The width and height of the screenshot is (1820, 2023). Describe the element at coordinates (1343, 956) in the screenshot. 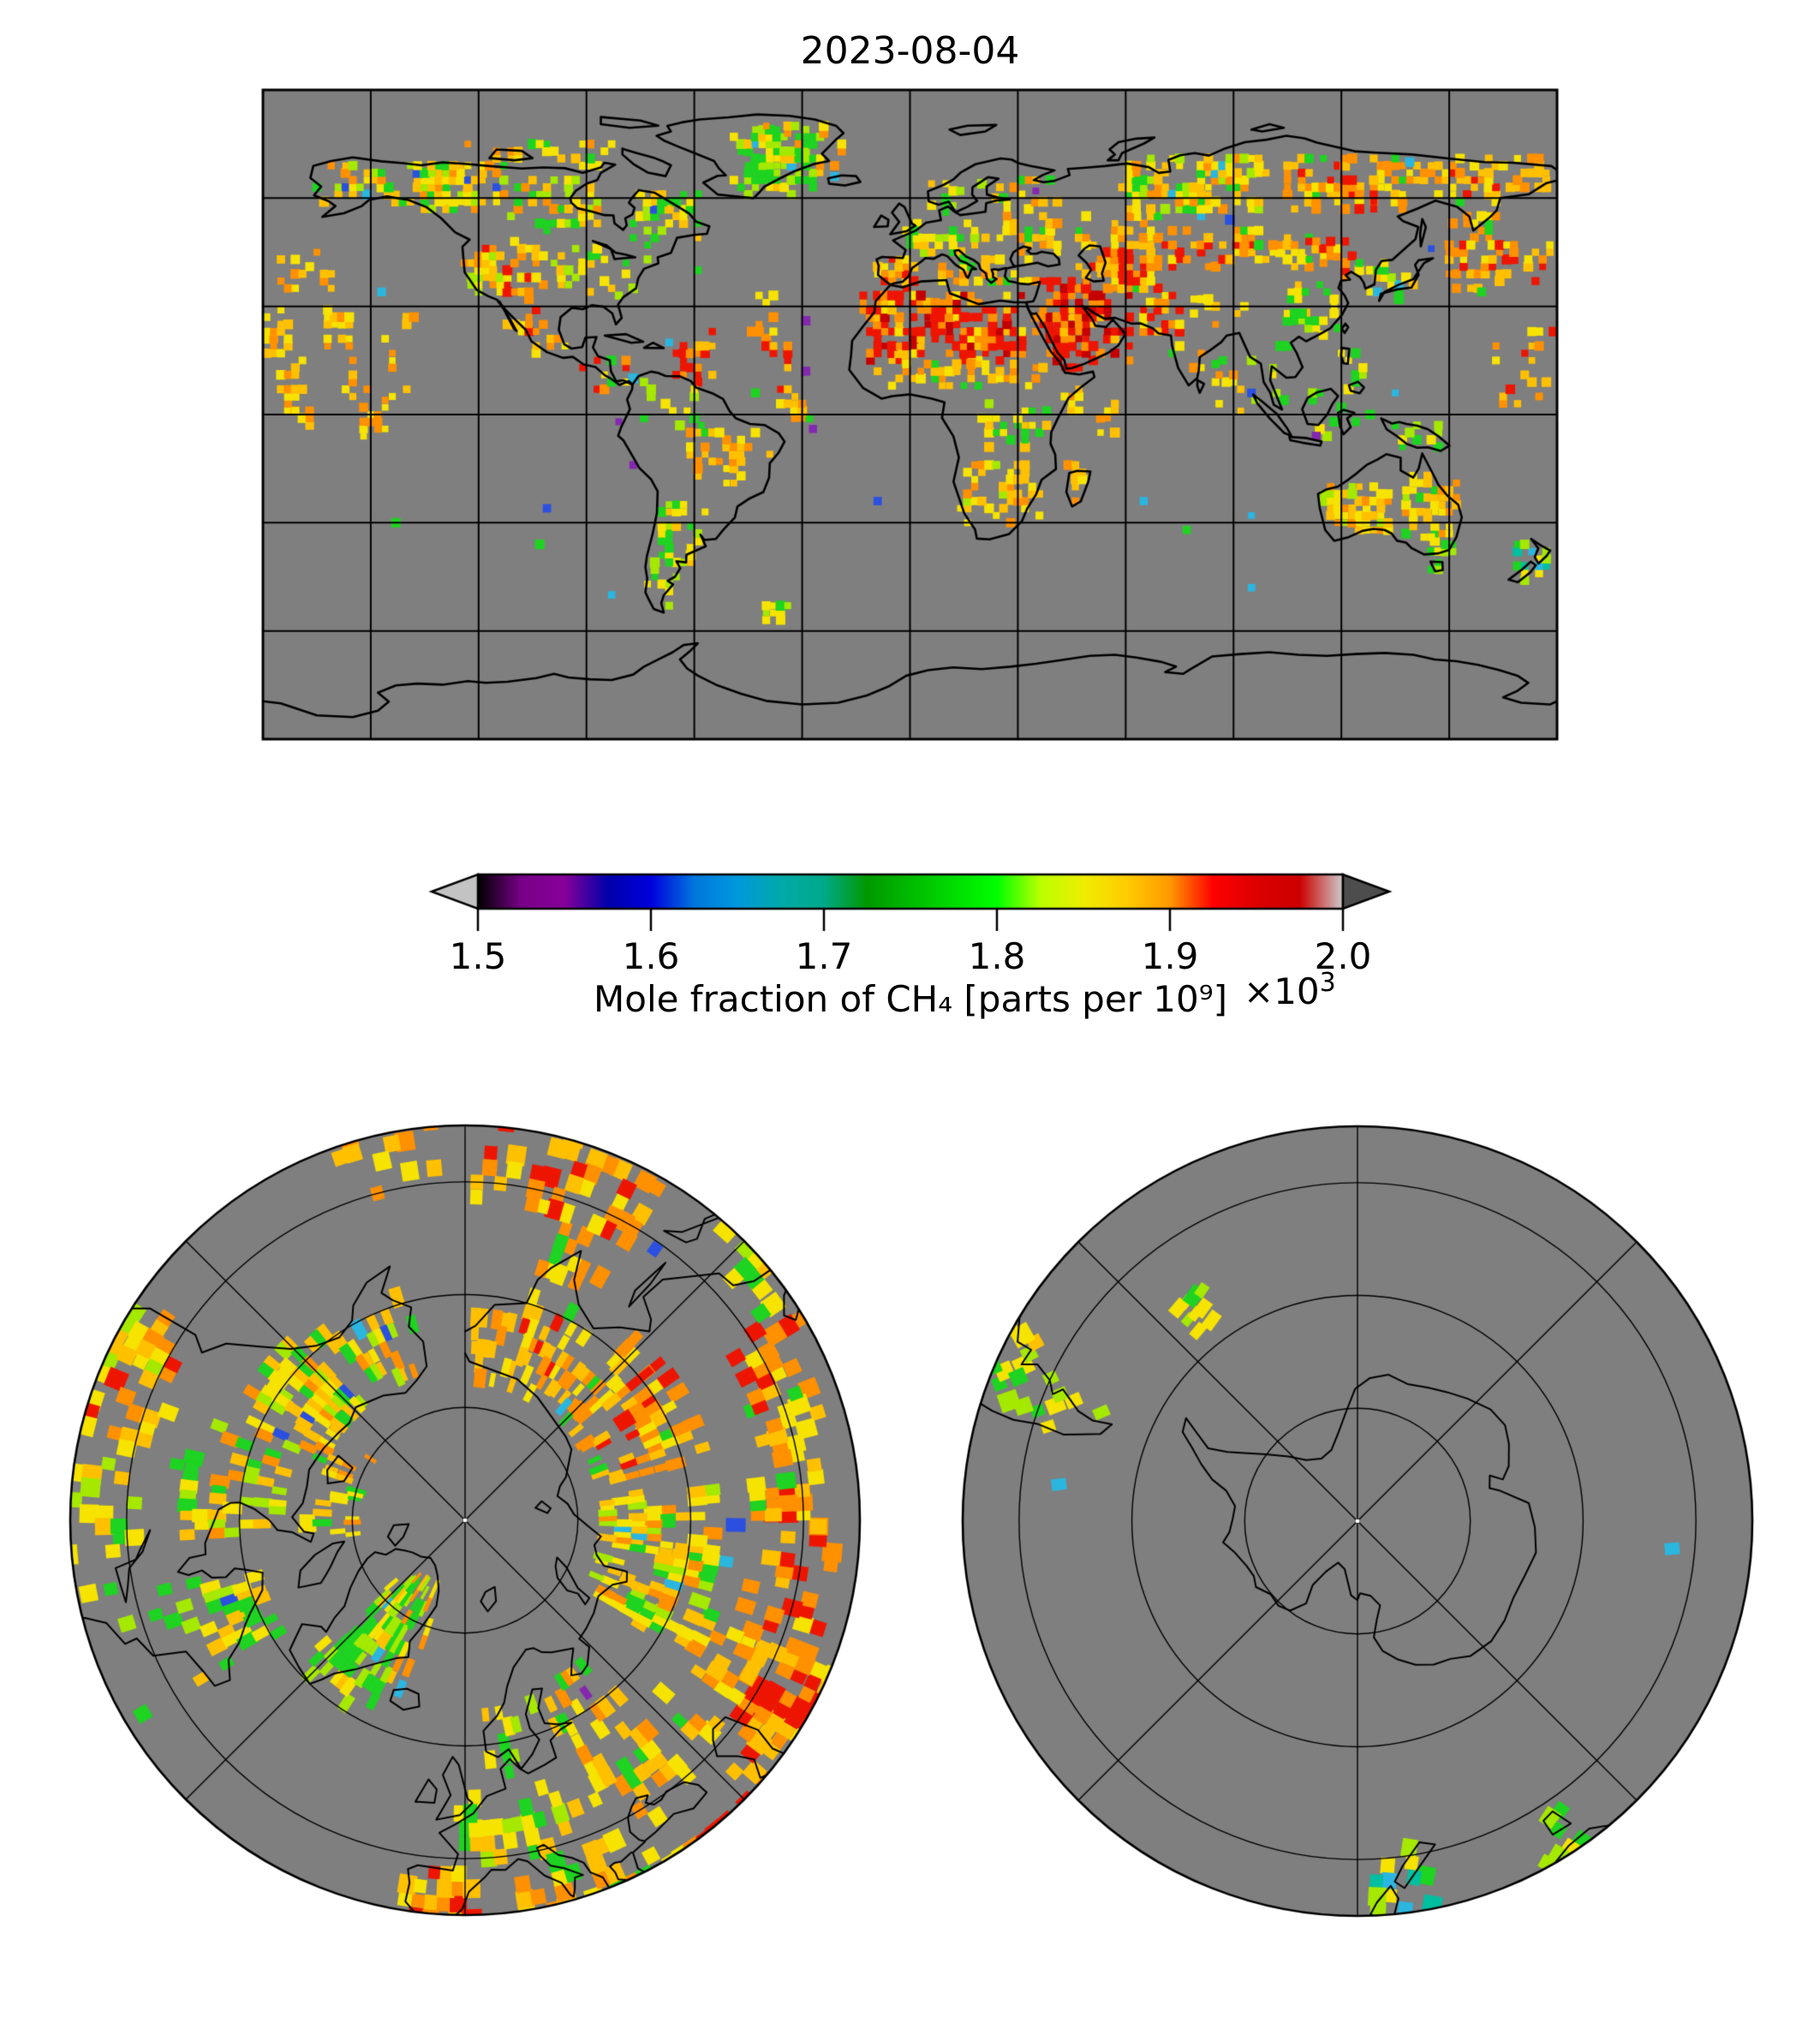

I see `colorbar-tick-2-0: 2.0` at that location.